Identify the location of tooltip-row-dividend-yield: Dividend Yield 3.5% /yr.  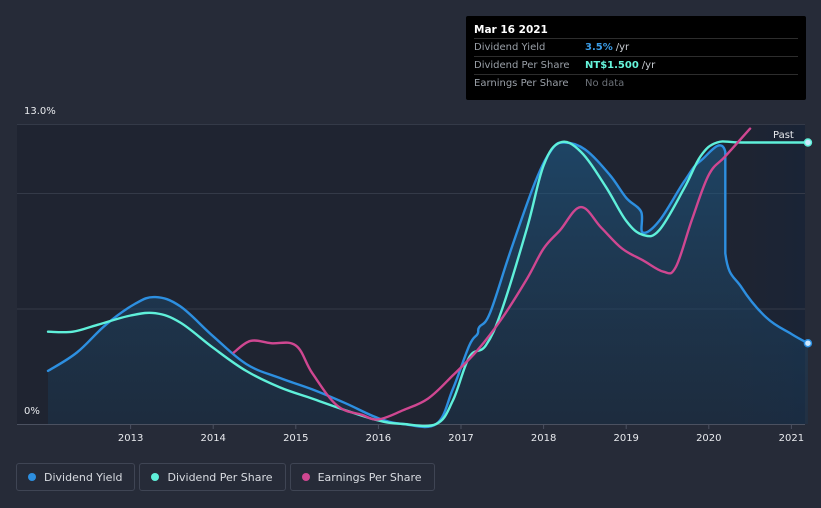
(636, 47).